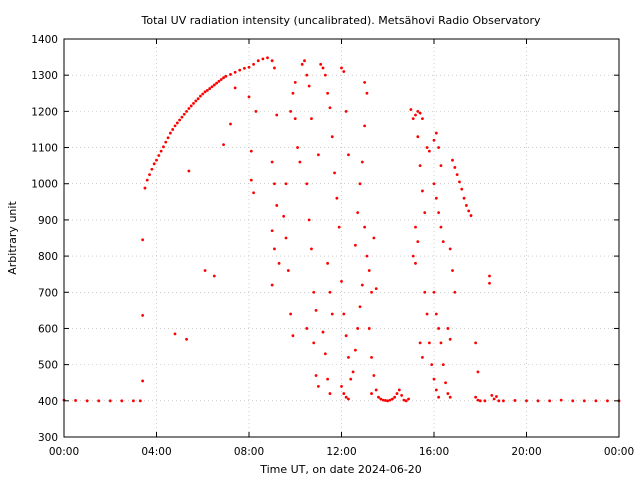 Image resolution: width=640 pixels, height=480 pixels. What do you see at coordinates (48, 221) in the screenshot?
I see `y-tick-label: 900` at bounding box center [48, 221].